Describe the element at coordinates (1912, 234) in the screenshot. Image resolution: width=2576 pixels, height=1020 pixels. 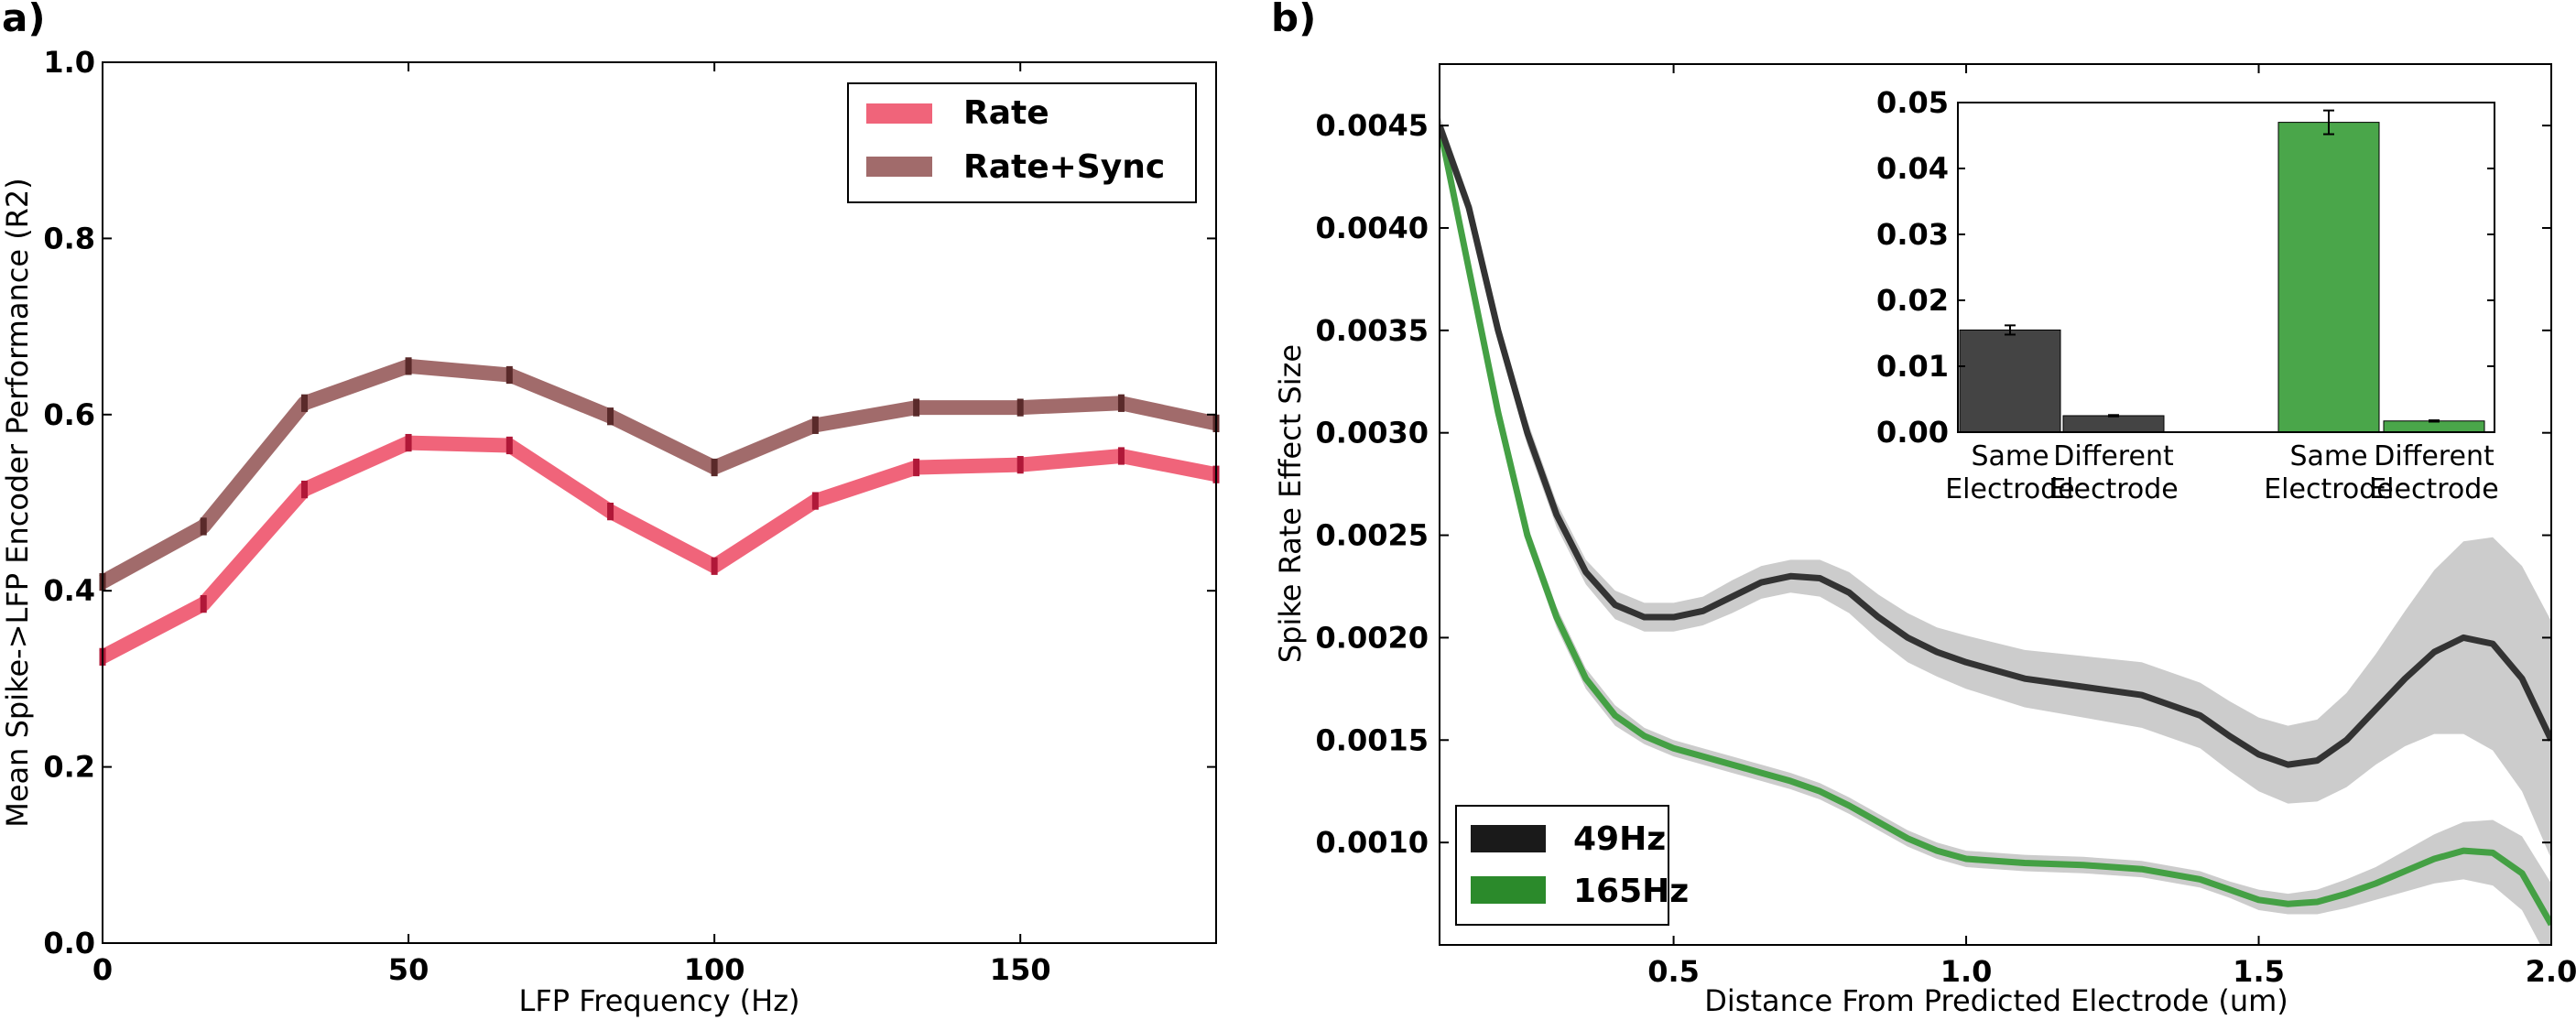
I see `inset-y-tick-label: 0.03` at that location.